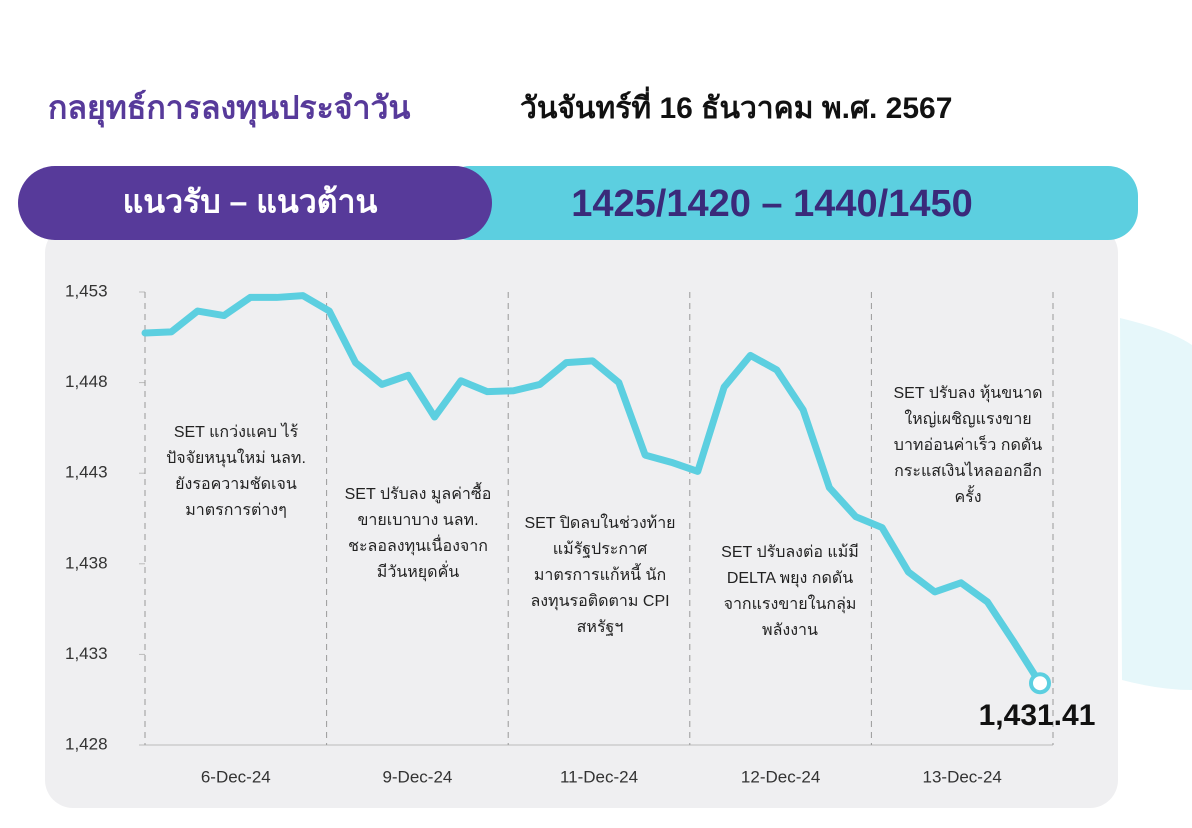  What do you see at coordinates (599, 522) in the screenshot?
I see `annotation: SET ปิดลบในช่วงท้าย` at bounding box center [599, 522].